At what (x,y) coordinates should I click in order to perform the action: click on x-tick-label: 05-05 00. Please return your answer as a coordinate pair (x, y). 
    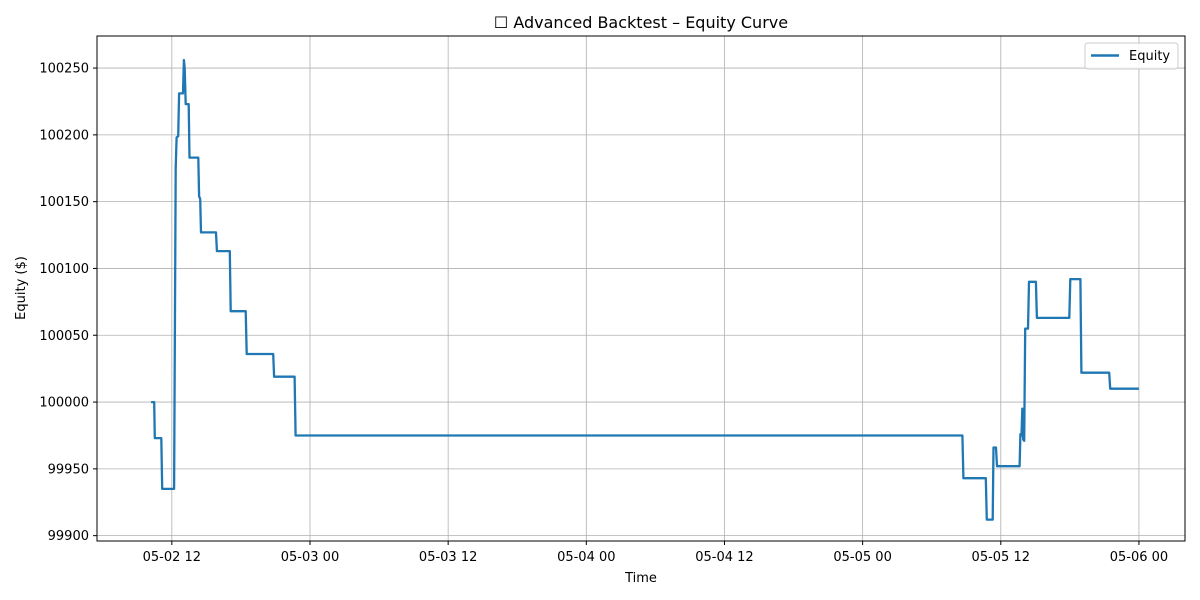
    Looking at the image, I should click on (862, 557).